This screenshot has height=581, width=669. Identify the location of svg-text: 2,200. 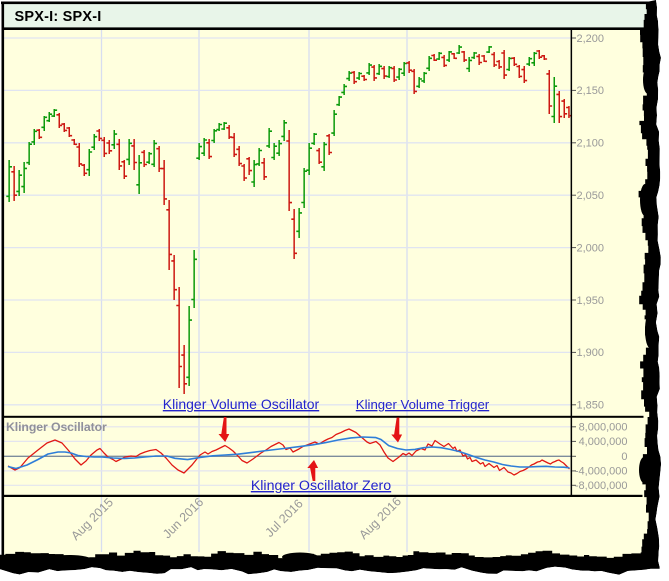
(591, 39).